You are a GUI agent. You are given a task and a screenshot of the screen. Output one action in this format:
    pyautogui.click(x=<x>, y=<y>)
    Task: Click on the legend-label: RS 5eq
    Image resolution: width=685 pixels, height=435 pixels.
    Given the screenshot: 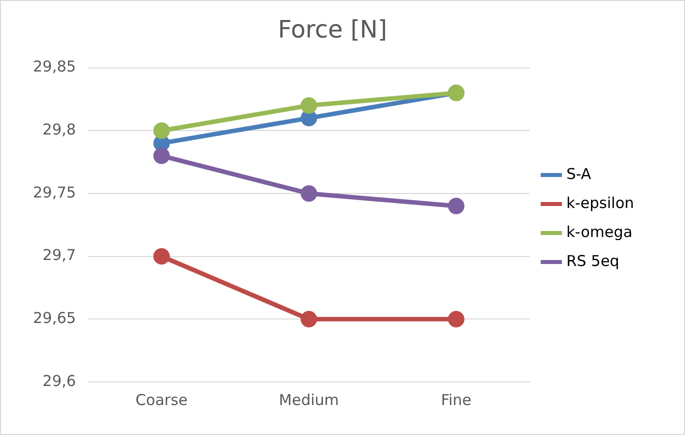 What is the action you would take?
    pyautogui.click(x=593, y=261)
    